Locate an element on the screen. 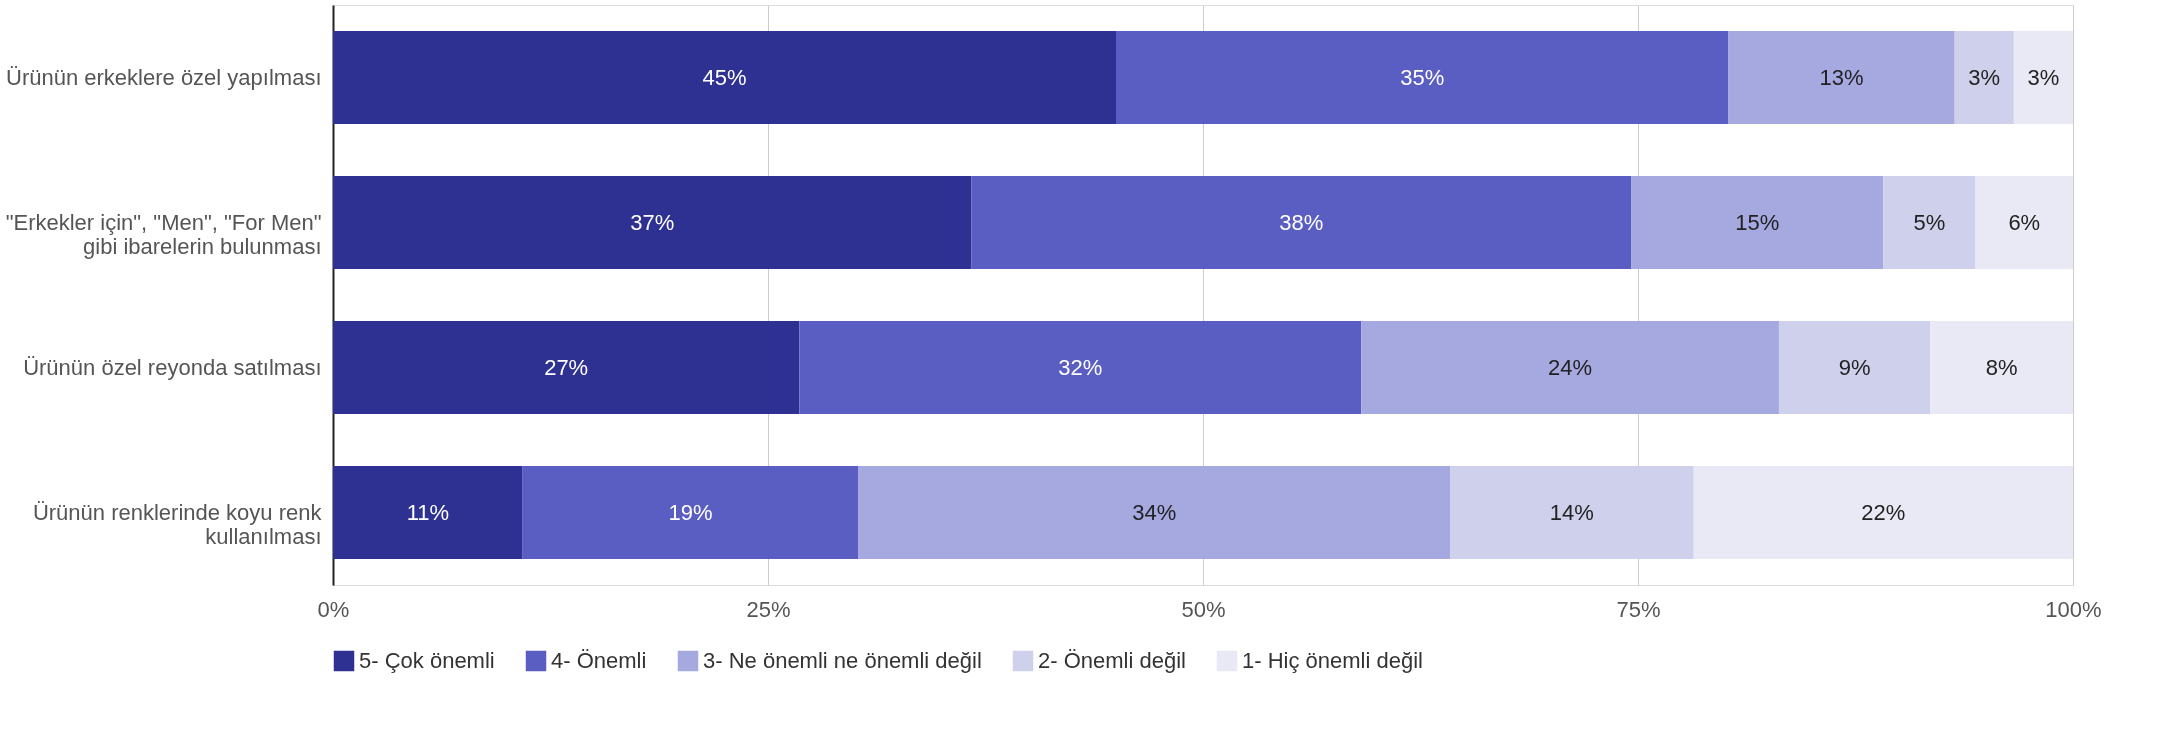  data-label: 24% is located at coordinates (1570, 367).